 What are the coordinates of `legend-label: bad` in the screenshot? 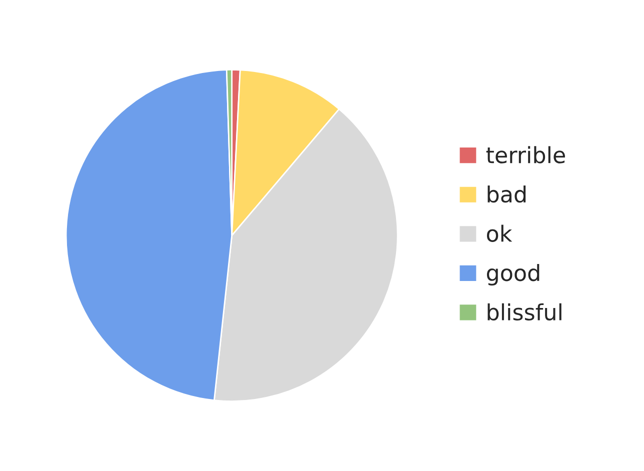 It's located at (507, 194).